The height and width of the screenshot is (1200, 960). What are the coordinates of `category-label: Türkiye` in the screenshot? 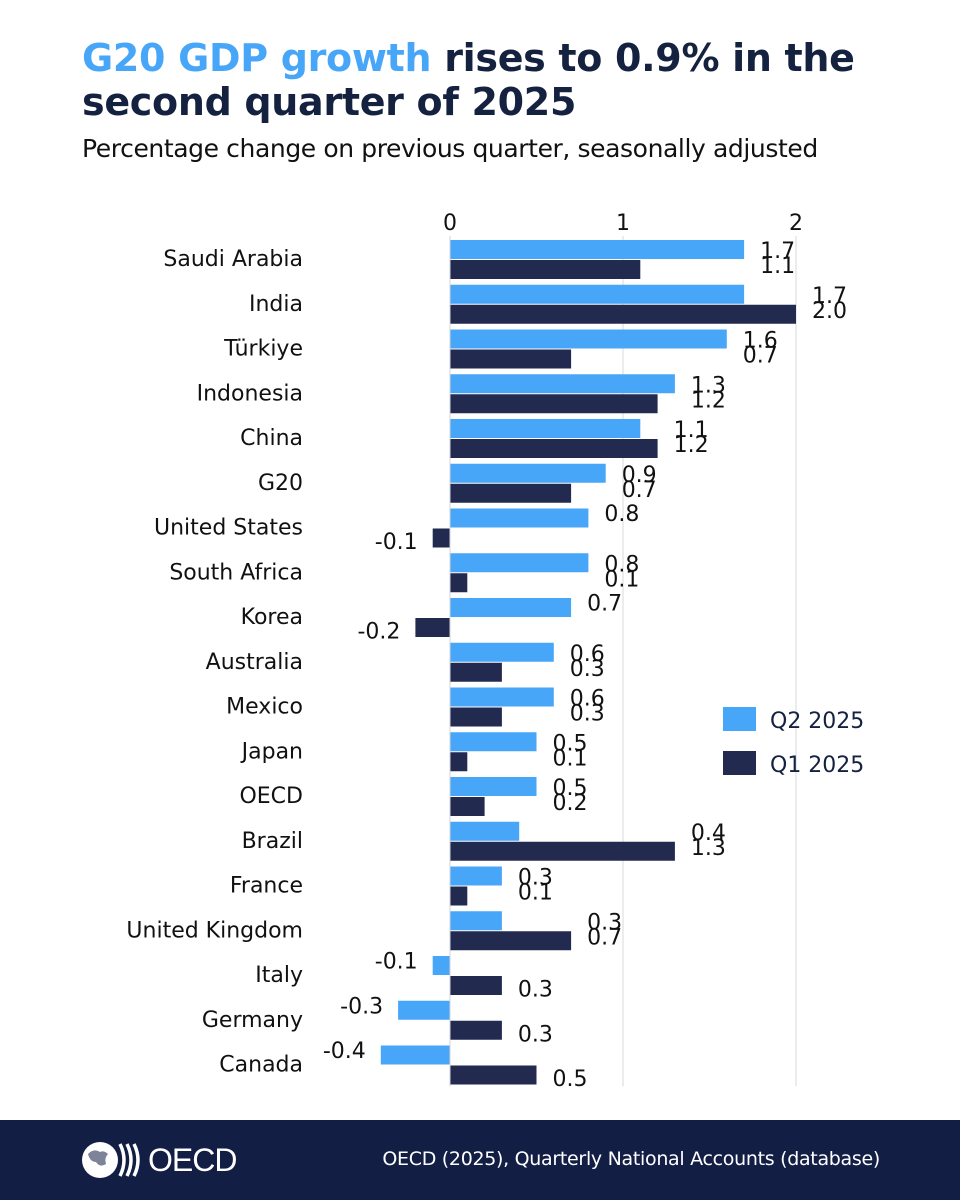 It's located at (263, 349).